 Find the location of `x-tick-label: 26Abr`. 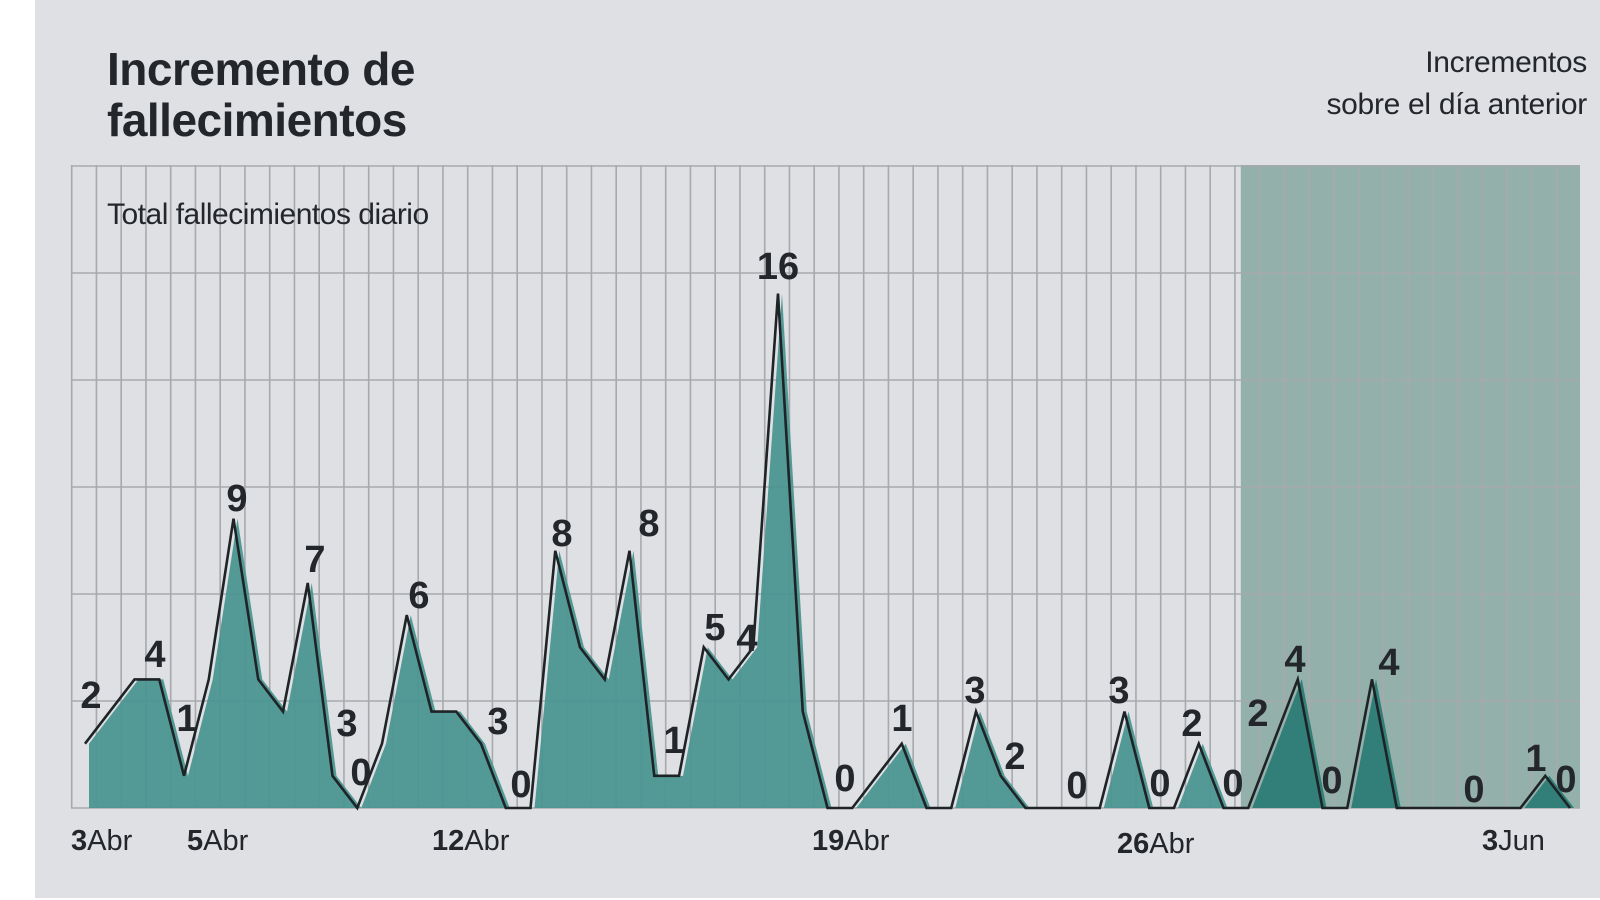

x-tick-label: 26Abr is located at coordinates (1156, 844).